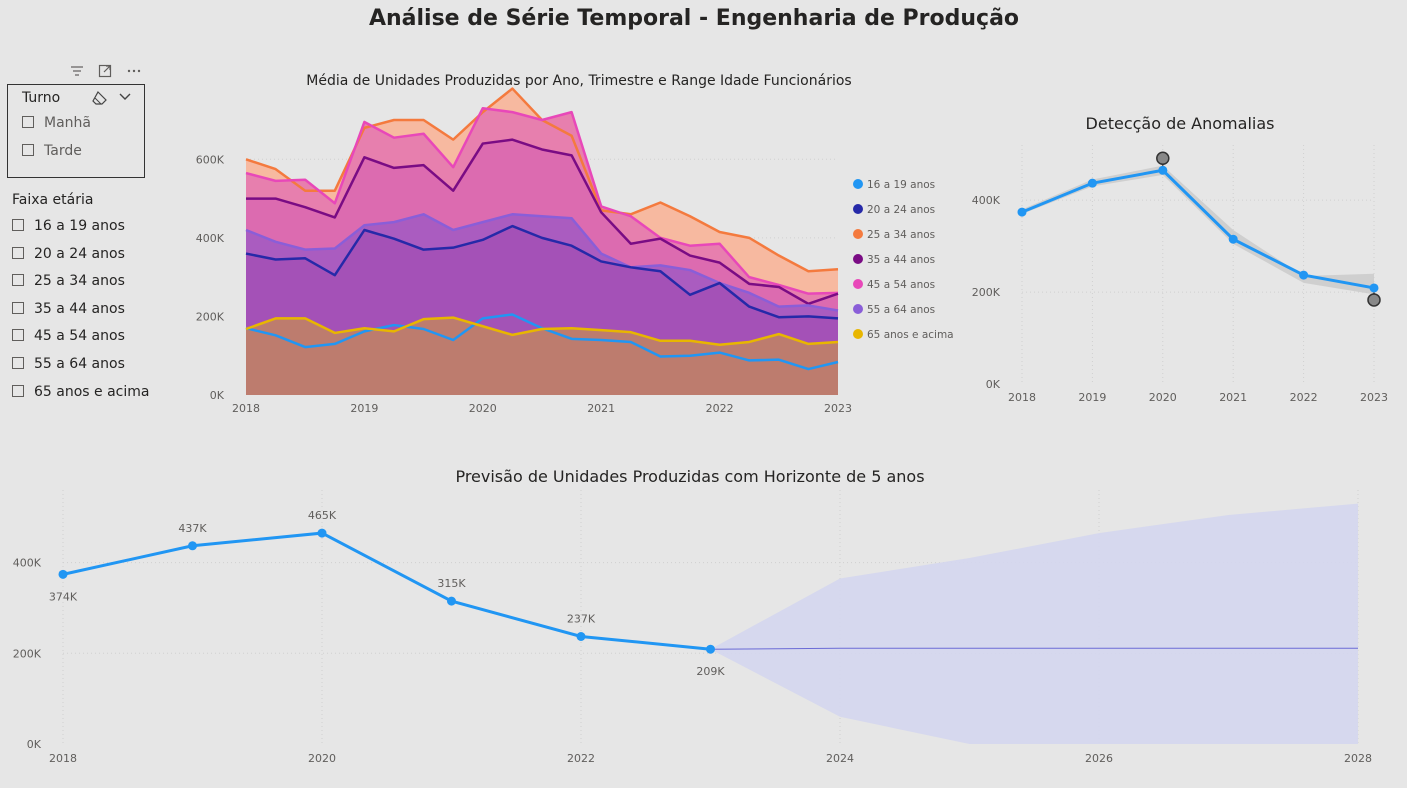 The width and height of the screenshot is (1407, 788). Describe the element at coordinates (1358, 758) in the screenshot. I see `x-tick-label: 2028` at that location.